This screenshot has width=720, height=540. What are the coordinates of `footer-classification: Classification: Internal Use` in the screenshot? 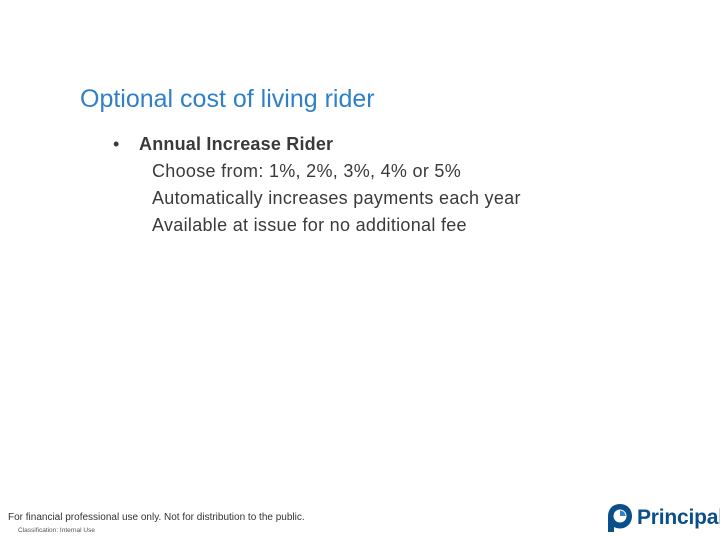 It's located at (56, 530).